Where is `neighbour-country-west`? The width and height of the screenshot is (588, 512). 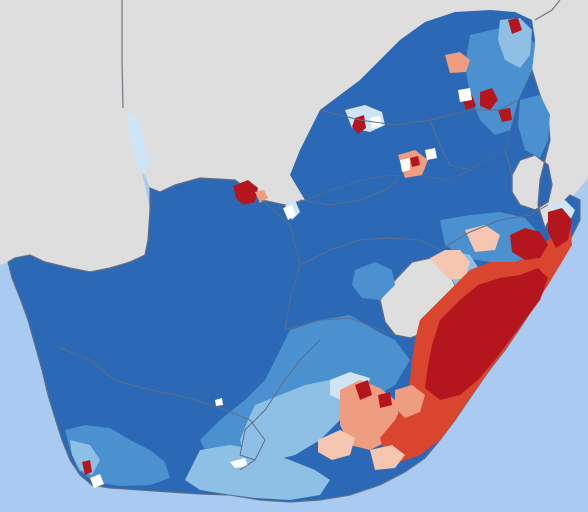
neighbour-country-west is located at coordinates (75, 136).